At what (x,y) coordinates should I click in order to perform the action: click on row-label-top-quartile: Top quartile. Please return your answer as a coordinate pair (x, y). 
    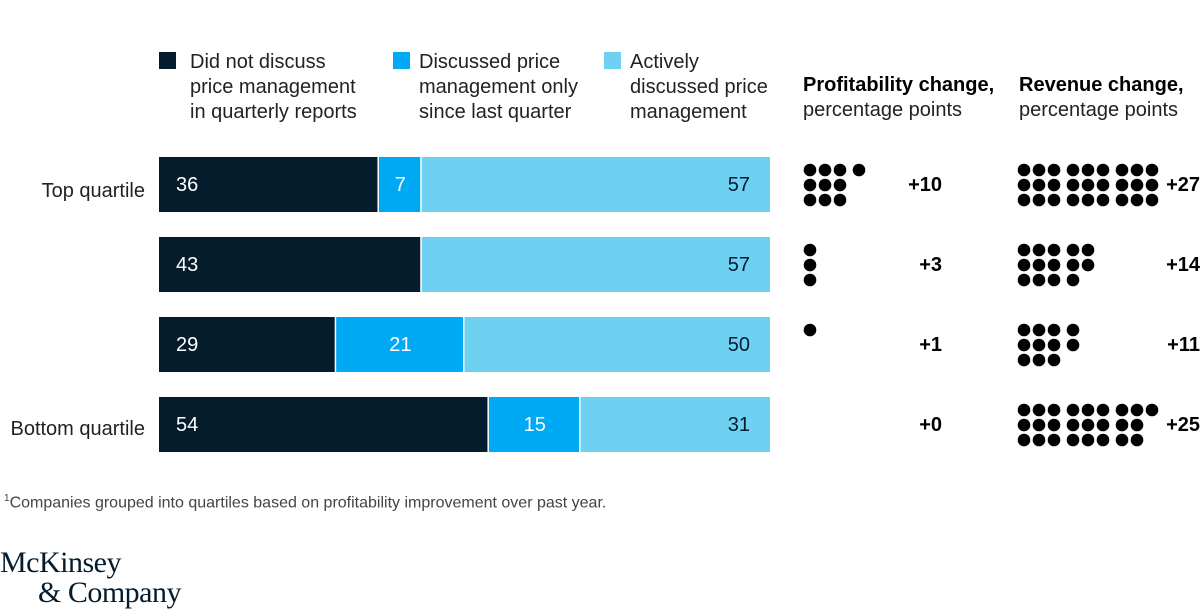
    Looking at the image, I should click on (93, 191).